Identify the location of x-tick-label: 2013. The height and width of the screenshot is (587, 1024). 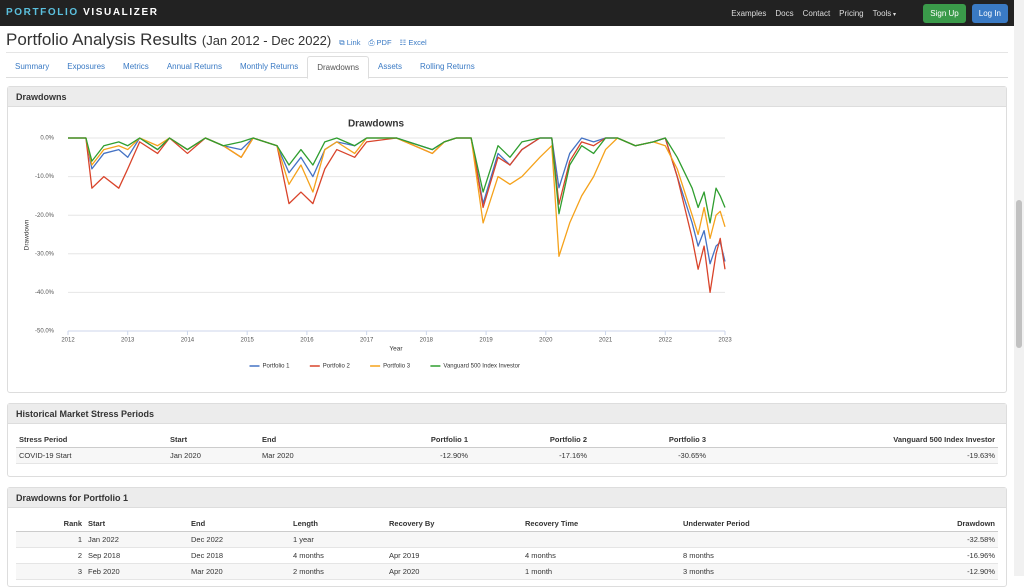
(128, 341).